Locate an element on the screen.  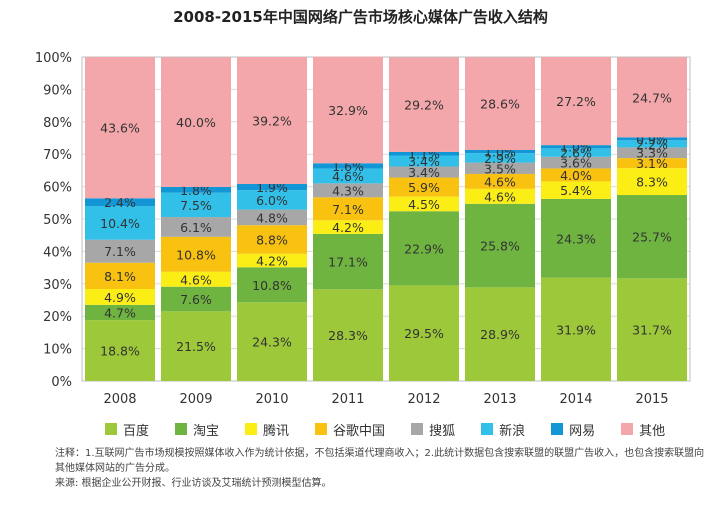
x-tick-label: 2015 is located at coordinates (651, 399).